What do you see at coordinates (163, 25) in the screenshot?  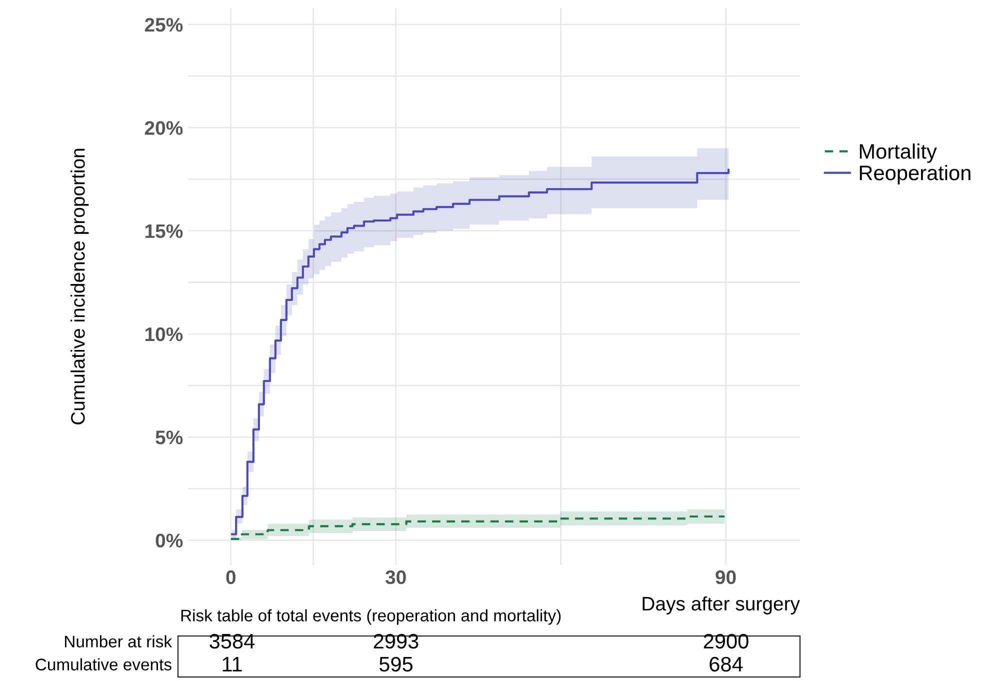 I see `y-tick-label: 25%` at bounding box center [163, 25].